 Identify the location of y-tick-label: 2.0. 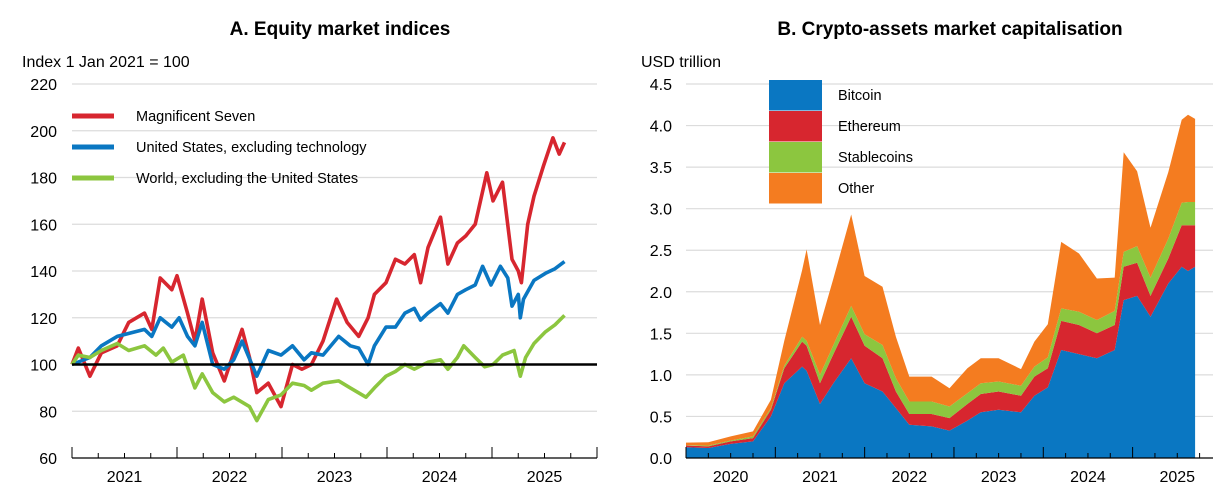
(661, 293).